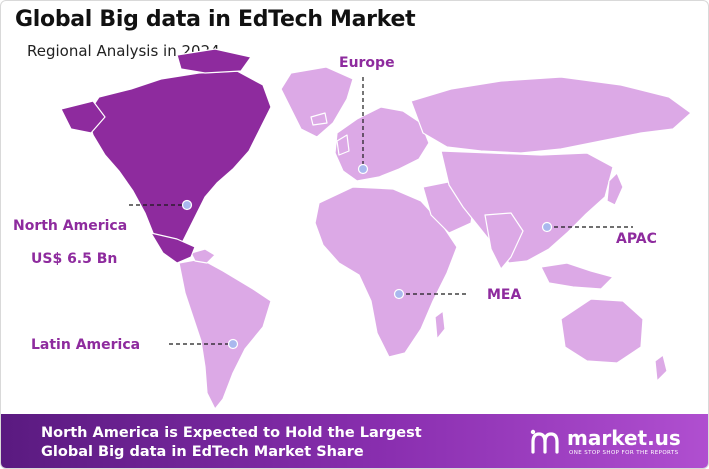  What do you see at coordinates (319, 119) in the screenshot?
I see `iceland-shape` at bounding box center [319, 119].